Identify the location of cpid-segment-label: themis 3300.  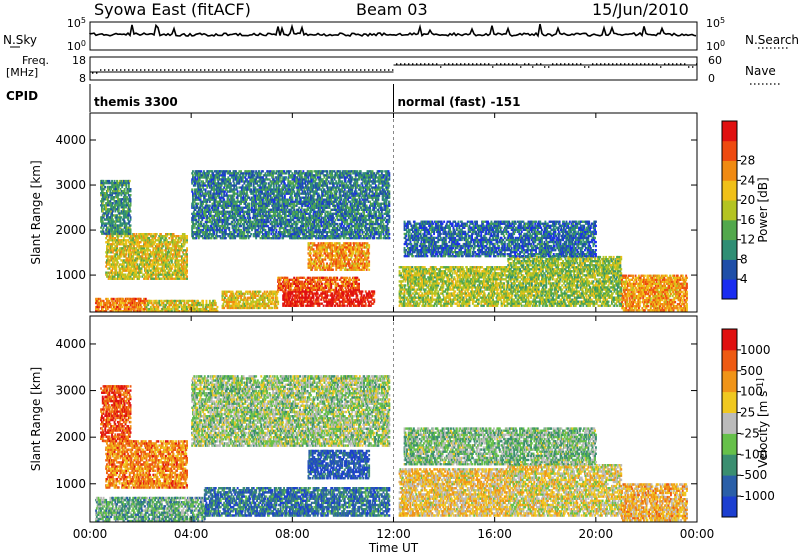
(136, 102).